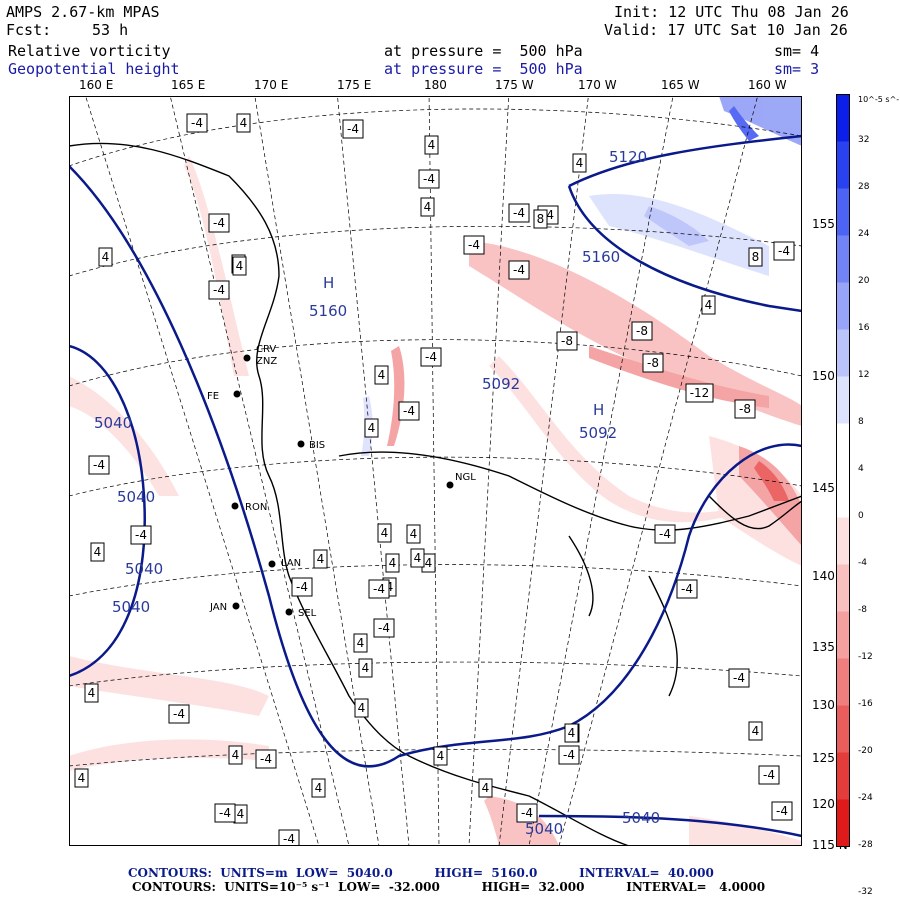  What do you see at coordinates (879, 99) in the screenshot?
I see `colorbar-unit: 10^-5 s^-1` at bounding box center [879, 99].